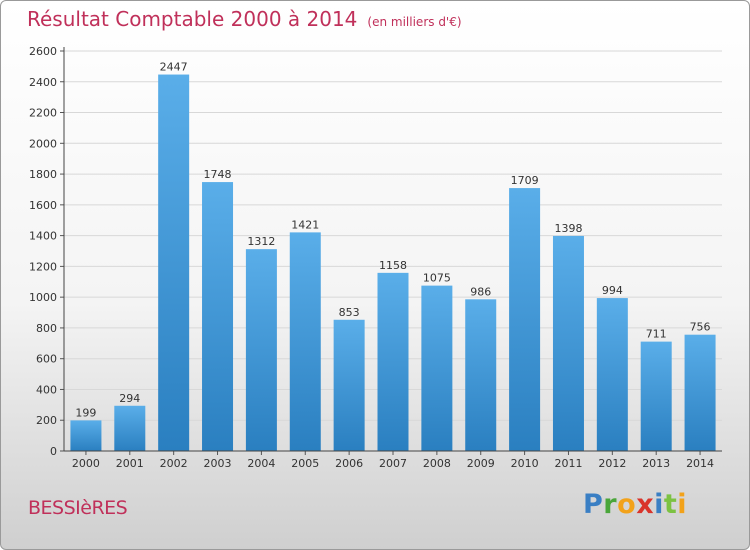 The height and width of the screenshot is (550, 750). I want to click on data-label: 199, so click(85, 412).